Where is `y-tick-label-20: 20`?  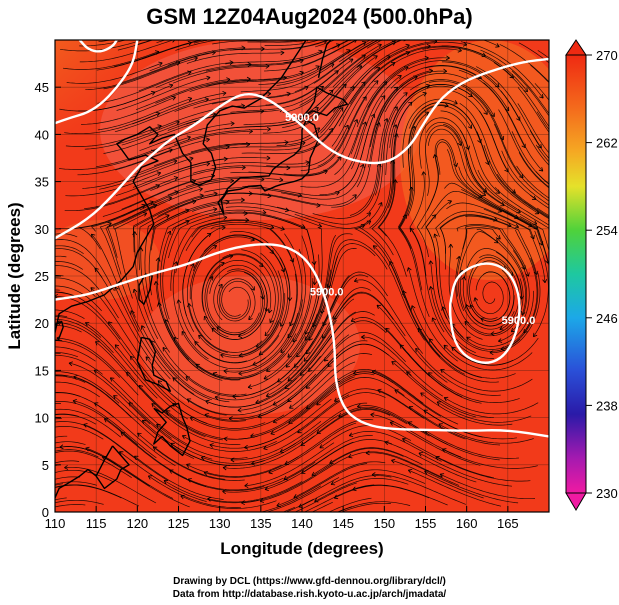
y-tick-label-20: 20 is located at coordinates (42, 323).